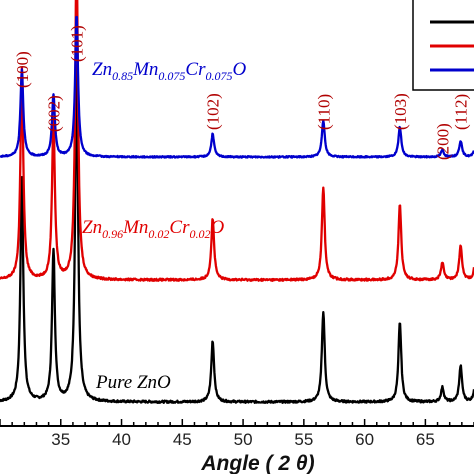 This screenshot has width=474, height=474. Describe the element at coordinates (60, 439) in the screenshot. I see `x-tick-label: 35` at that location.